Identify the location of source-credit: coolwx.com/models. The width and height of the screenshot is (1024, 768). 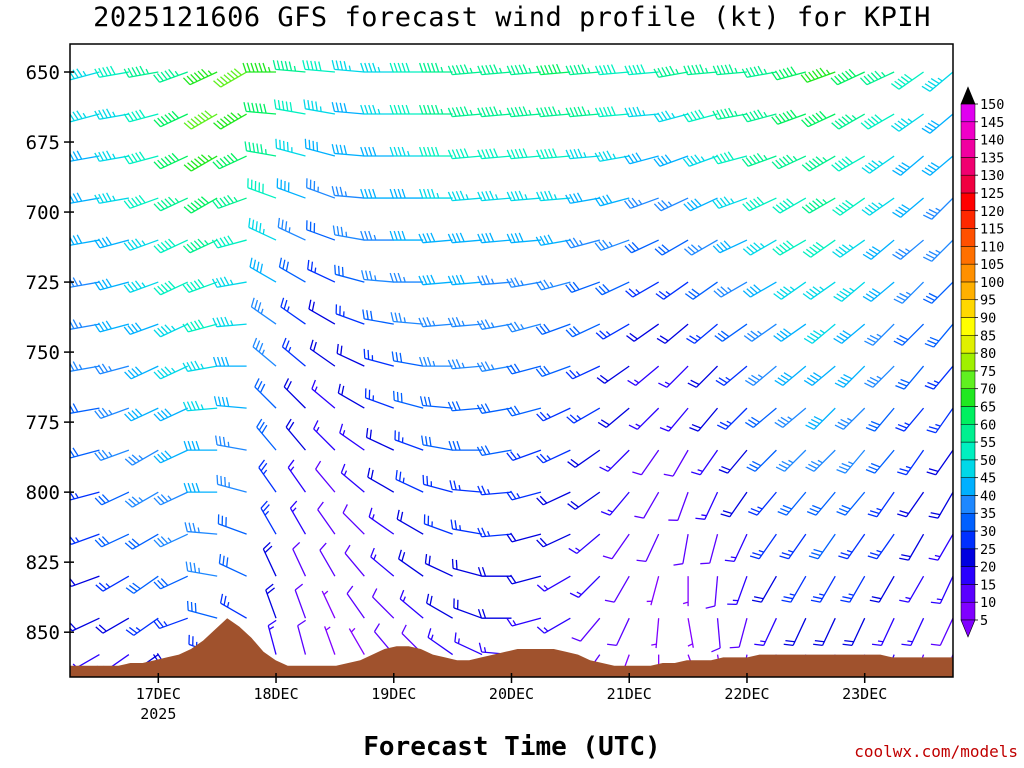
(936, 751).